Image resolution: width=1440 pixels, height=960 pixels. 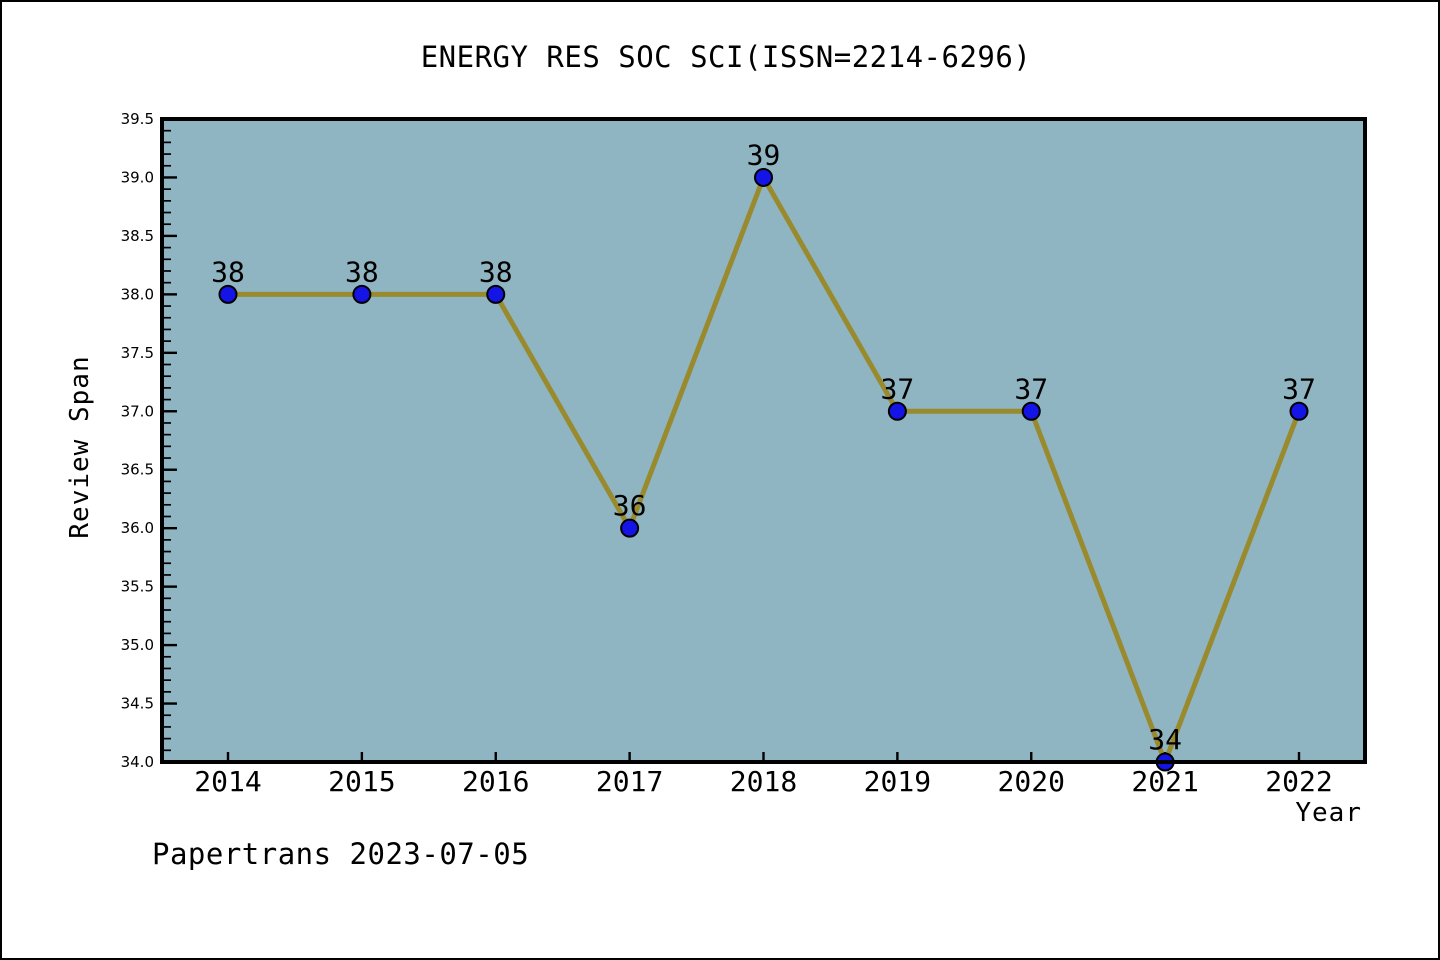 I want to click on y-tick-label: 38.0, so click(x=137, y=294).